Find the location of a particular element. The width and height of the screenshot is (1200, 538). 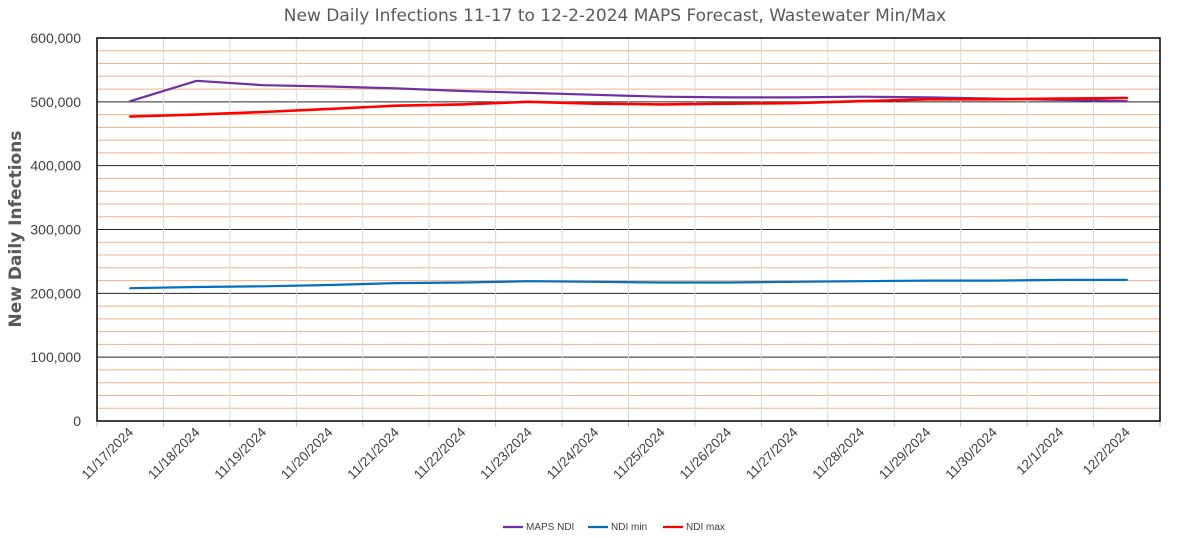

legend-label-ndi-min: NDI min is located at coordinates (629, 527).